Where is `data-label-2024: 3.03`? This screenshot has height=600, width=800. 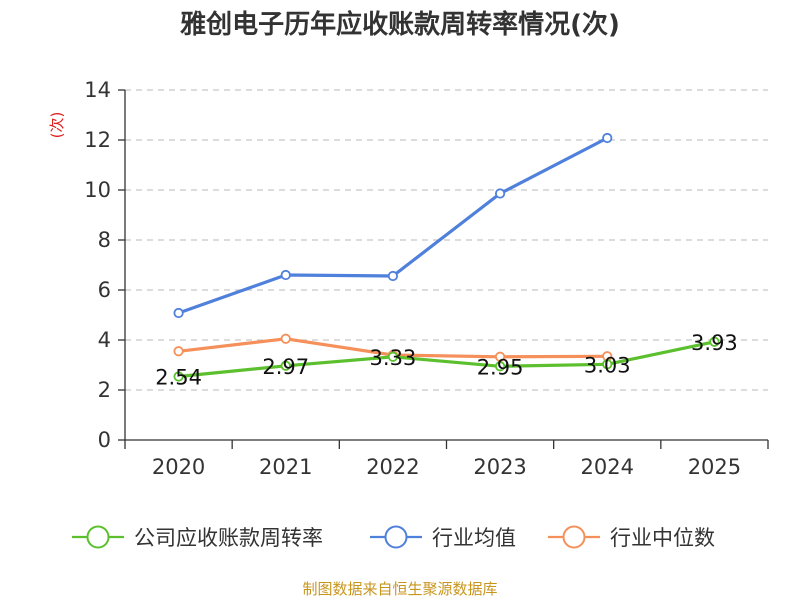 data-label-2024: 3.03 is located at coordinates (607, 365).